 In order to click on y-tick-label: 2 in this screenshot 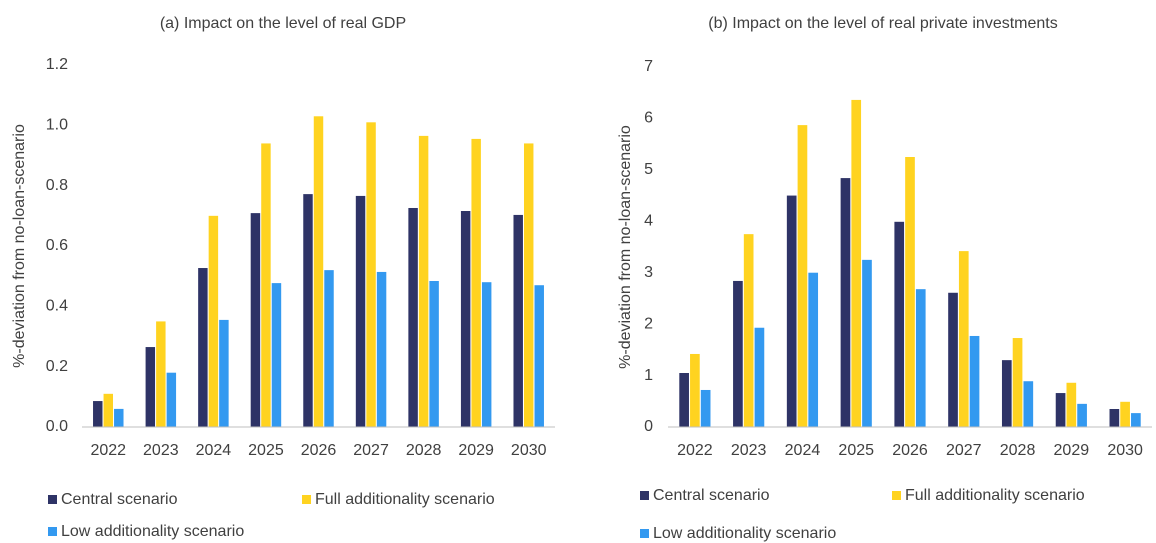, I will do `click(648, 323)`.